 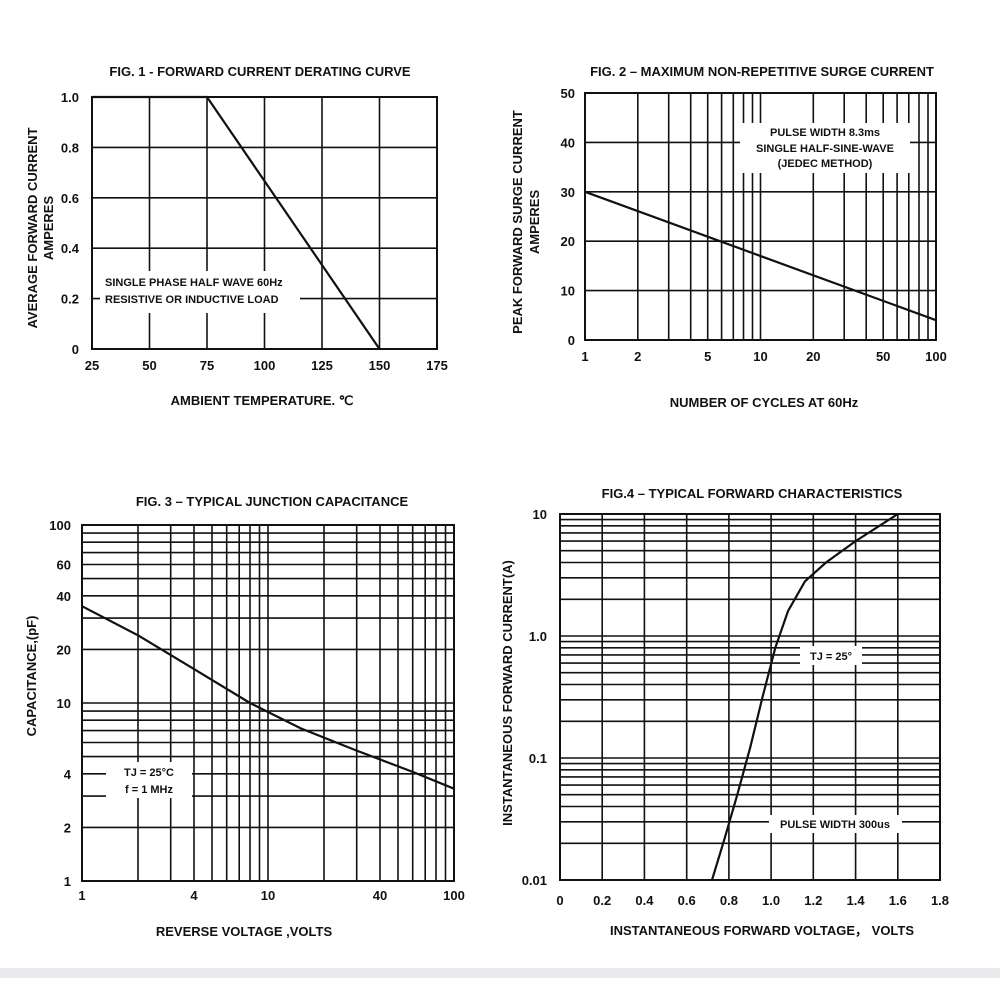 What do you see at coordinates (687, 900) in the screenshot?
I see `fig4-x-tick-label: 0.6` at bounding box center [687, 900].